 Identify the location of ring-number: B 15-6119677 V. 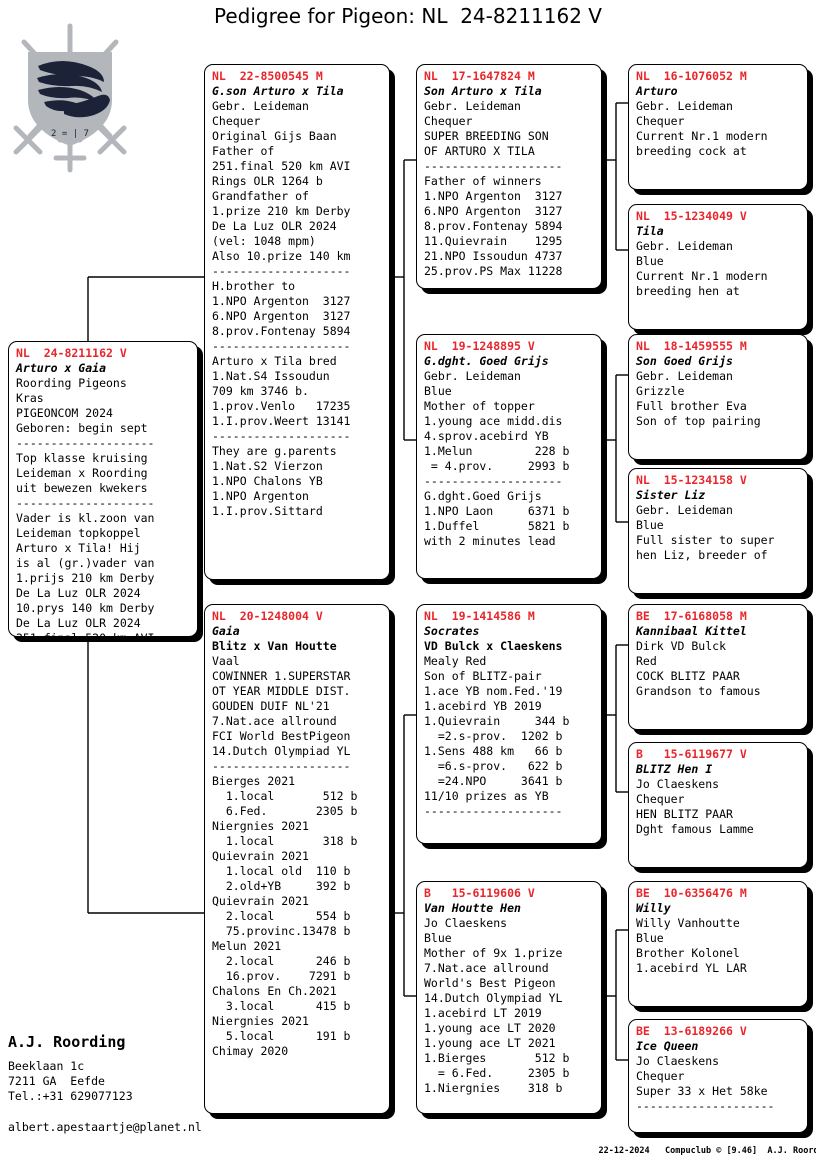
(691, 754).